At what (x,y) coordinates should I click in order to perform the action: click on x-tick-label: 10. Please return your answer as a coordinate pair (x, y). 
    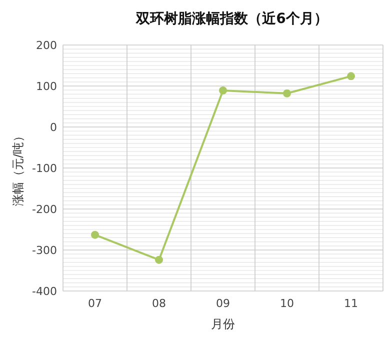
    Looking at the image, I should click on (287, 303).